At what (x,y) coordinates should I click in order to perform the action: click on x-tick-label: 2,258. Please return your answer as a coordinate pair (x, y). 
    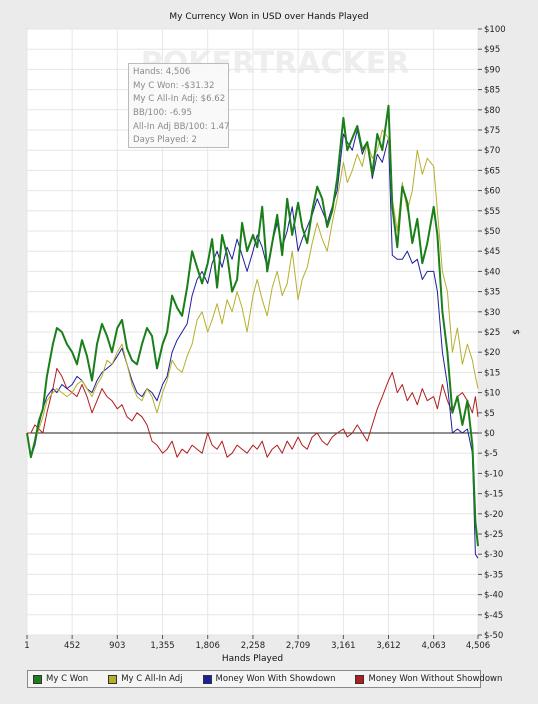
    Looking at the image, I should click on (253, 646).